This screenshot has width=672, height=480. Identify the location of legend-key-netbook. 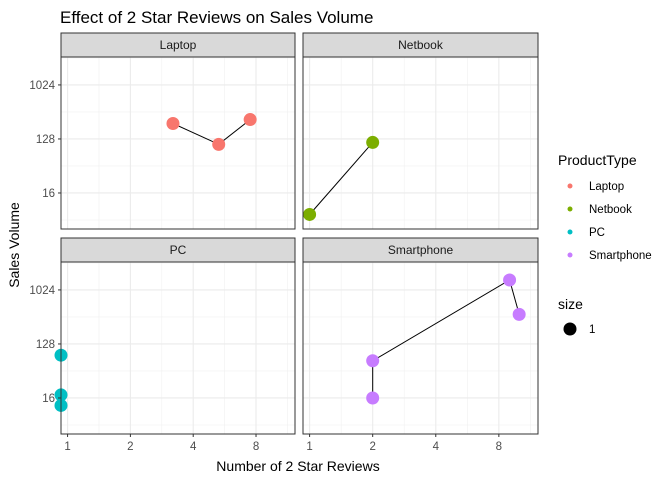
(570, 209).